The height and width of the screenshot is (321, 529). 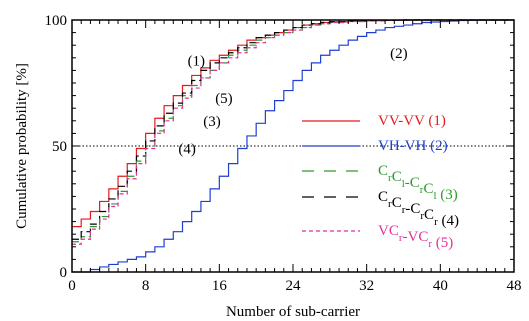 I want to click on x-tick-label: 0, so click(x=72, y=286).